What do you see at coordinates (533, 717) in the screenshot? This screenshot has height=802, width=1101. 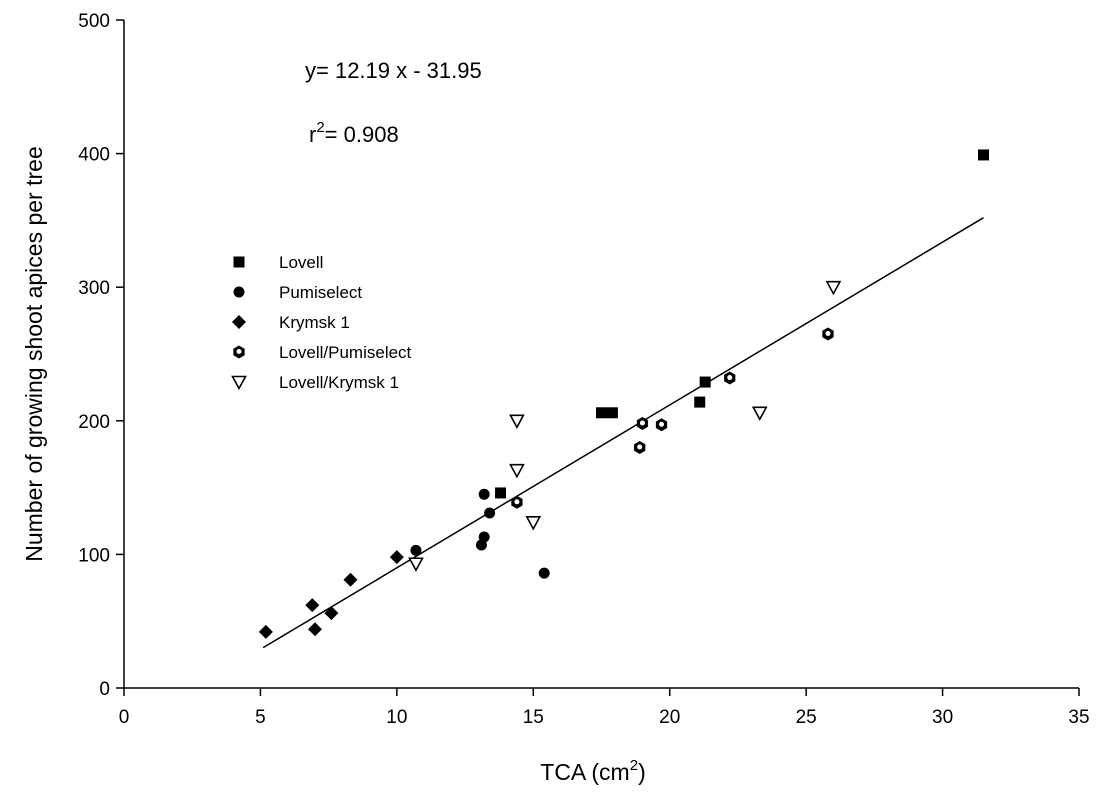 I see `x-tick-label: 15` at bounding box center [533, 717].